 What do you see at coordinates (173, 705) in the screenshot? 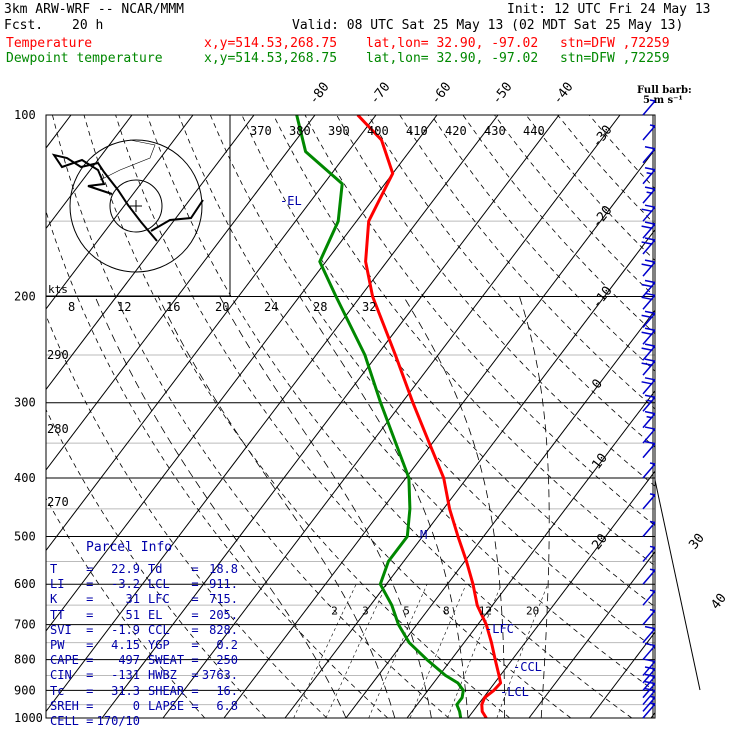
I see `parcel-cell: LAPSE =` at bounding box center [173, 705].